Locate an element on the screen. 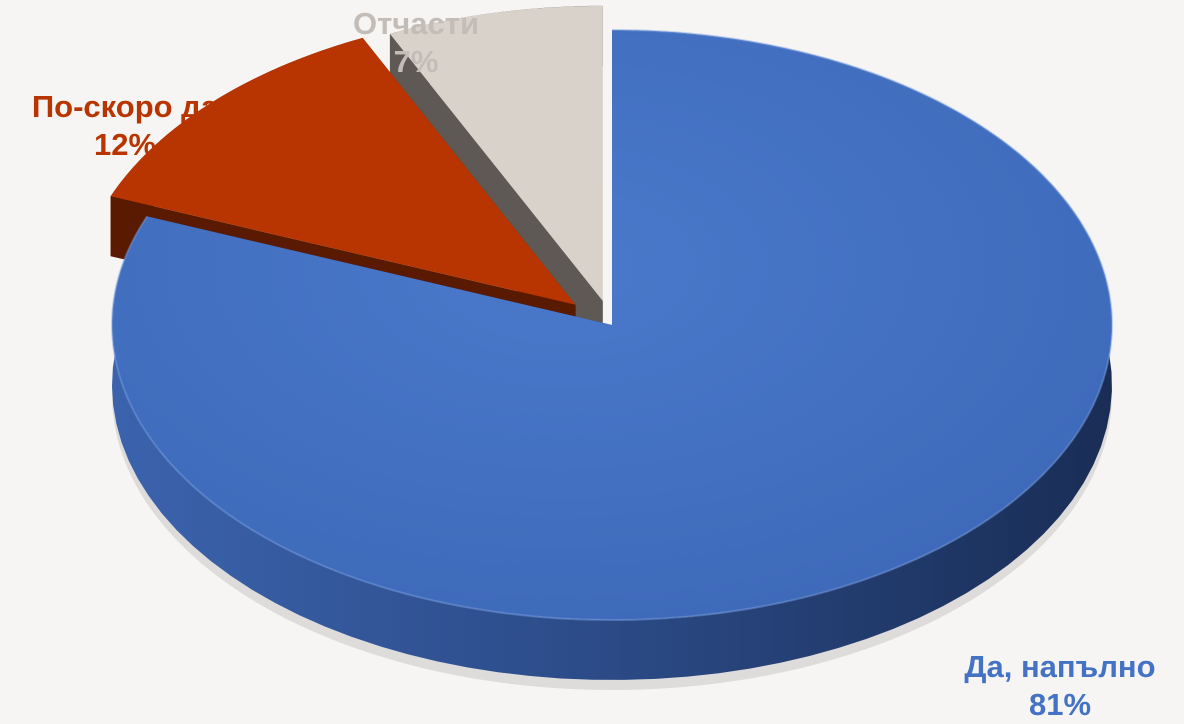 This screenshot has width=1184, height=724. data-label-1-percent: 12% is located at coordinates (125, 144).